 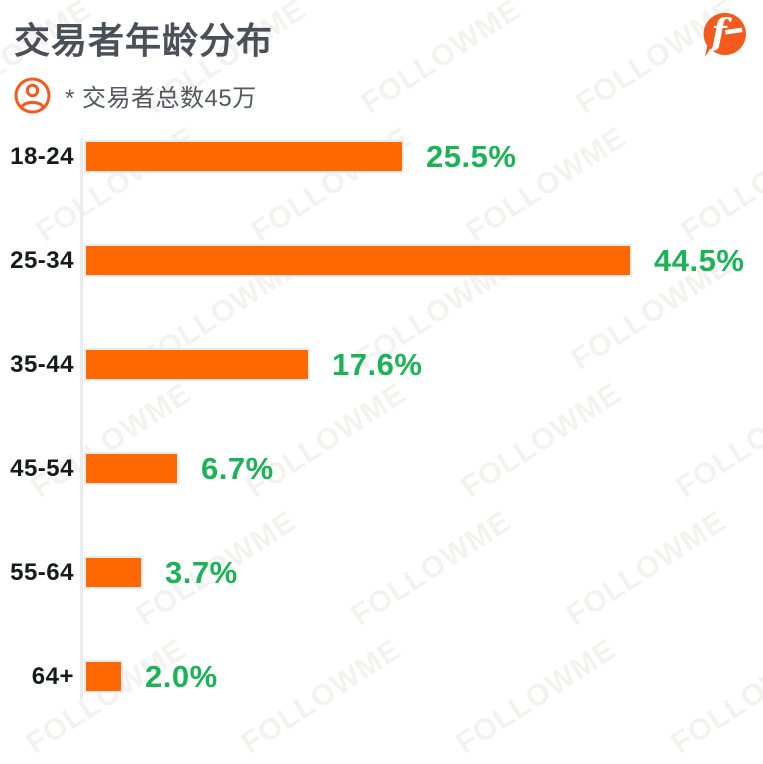 What do you see at coordinates (32, 95) in the screenshot?
I see `person-in-circle-icon` at bounding box center [32, 95].